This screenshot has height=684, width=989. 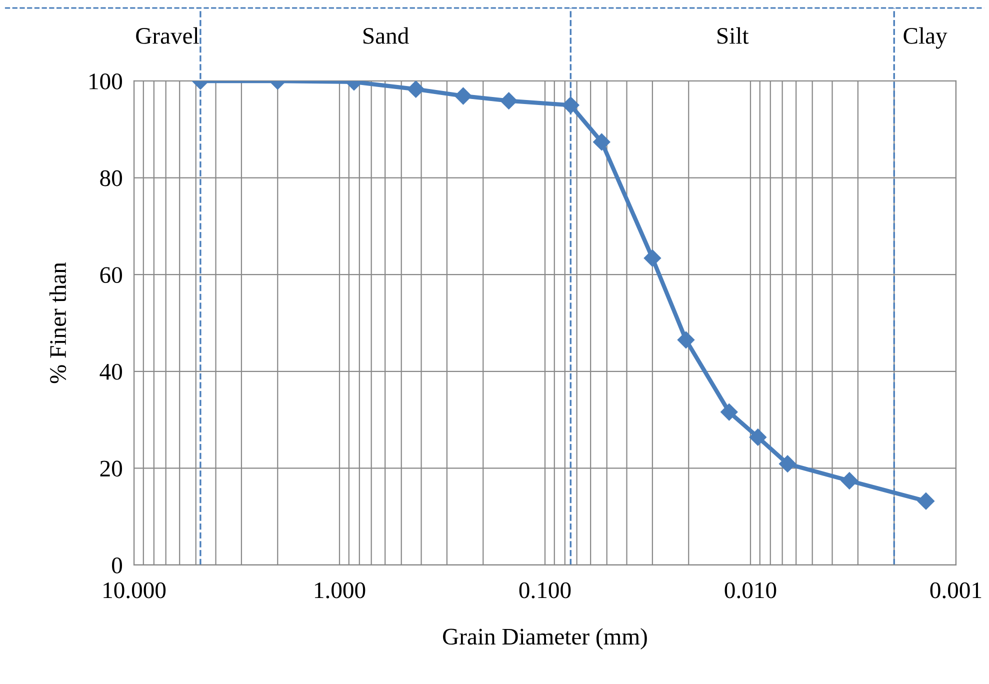 What do you see at coordinates (111, 468) in the screenshot?
I see `y-tick-label: 20` at bounding box center [111, 468].